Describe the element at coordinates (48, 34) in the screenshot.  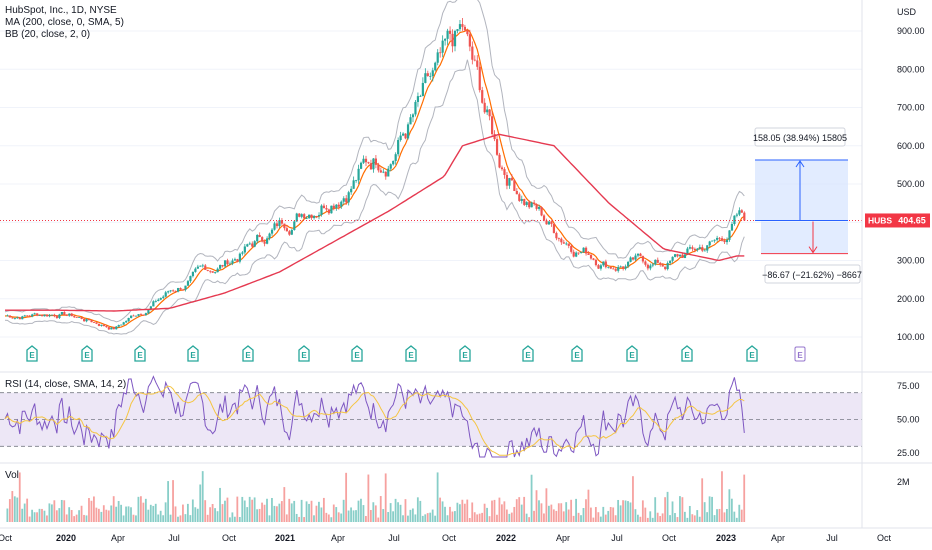
I see `bb-legend: BB (20, close, 2, 0)` at that location.